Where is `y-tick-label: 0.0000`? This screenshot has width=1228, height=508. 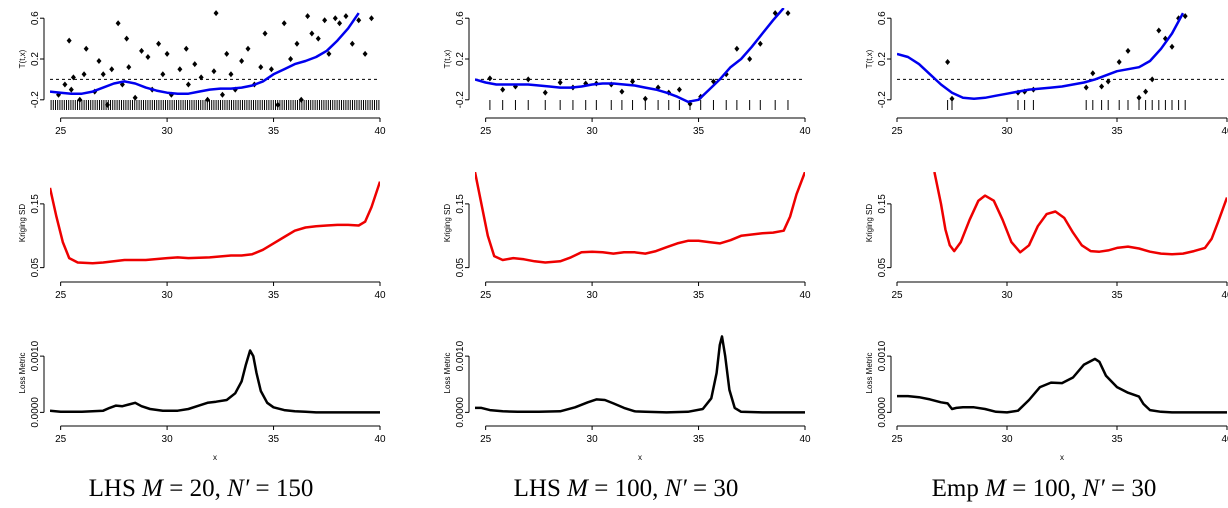 y-tick-label: 0.0000 is located at coordinates (35, 412).